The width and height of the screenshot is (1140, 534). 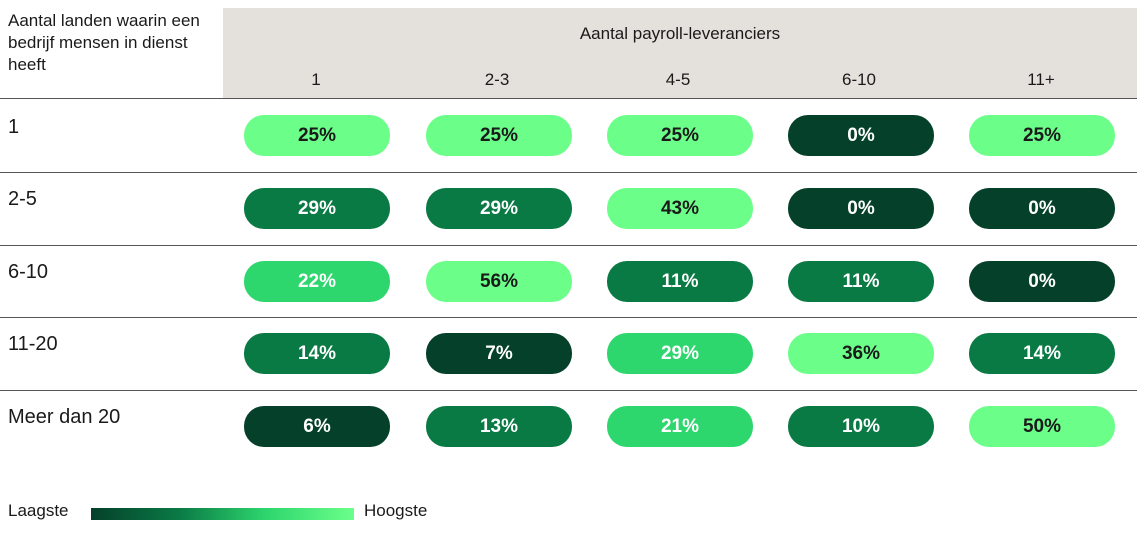 What do you see at coordinates (678, 79) in the screenshot?
I see `column-label: 4-5` at bounding box center [678, 79].